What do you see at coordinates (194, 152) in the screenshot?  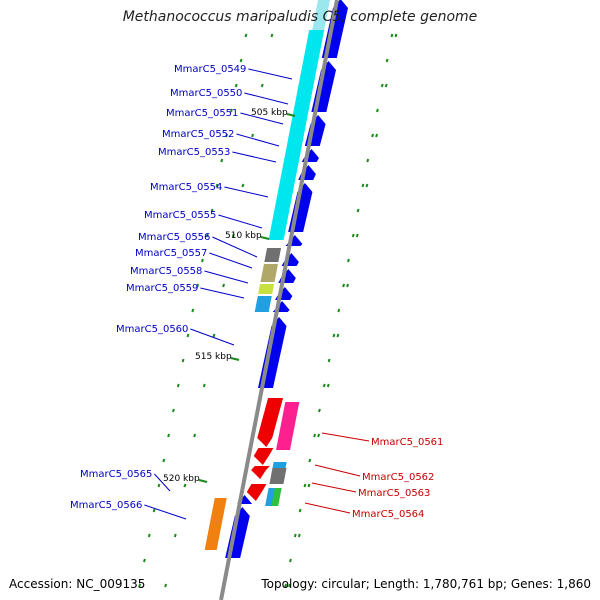 I see `gene-label-forward: MmarC5_0553` at bounding box center [194, 152].